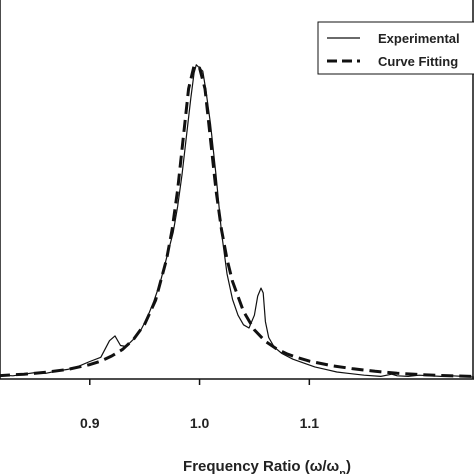 The width and height of the screenshot is (474, 474). I want to click on legend: Experimental Curve Fitting, so click(395, 48).